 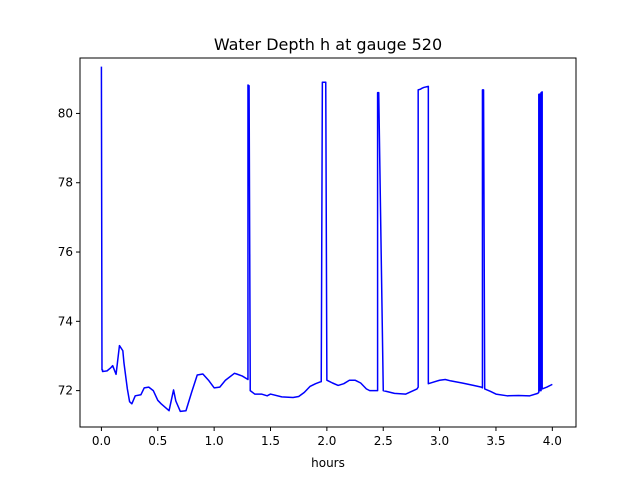 I want to click on y-axis: 72 74 76 78 80, so click(x=69, y=252).